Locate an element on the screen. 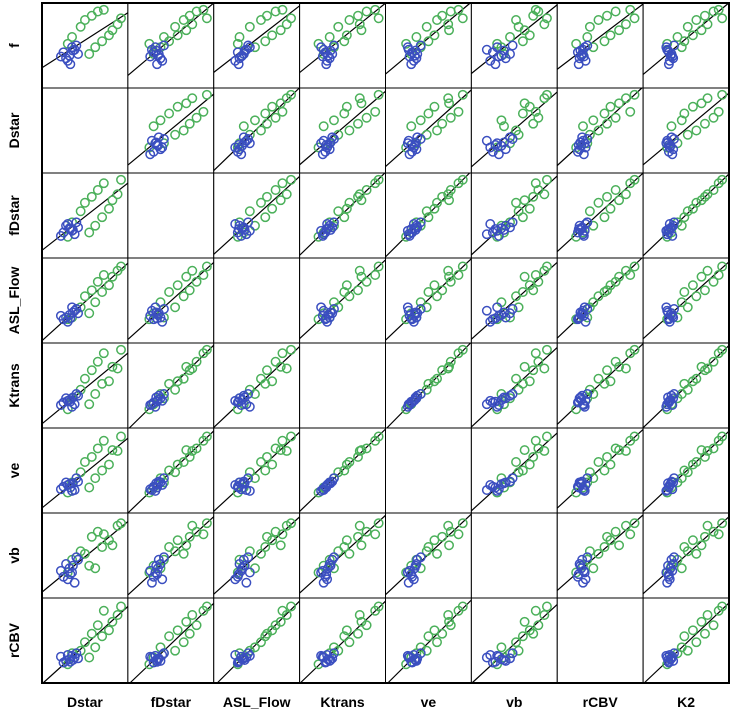 The height and width of the screenshot is (728, 730). matrix-cell-fDstar-vs-Ktrans is located at coordinates (342, 215).